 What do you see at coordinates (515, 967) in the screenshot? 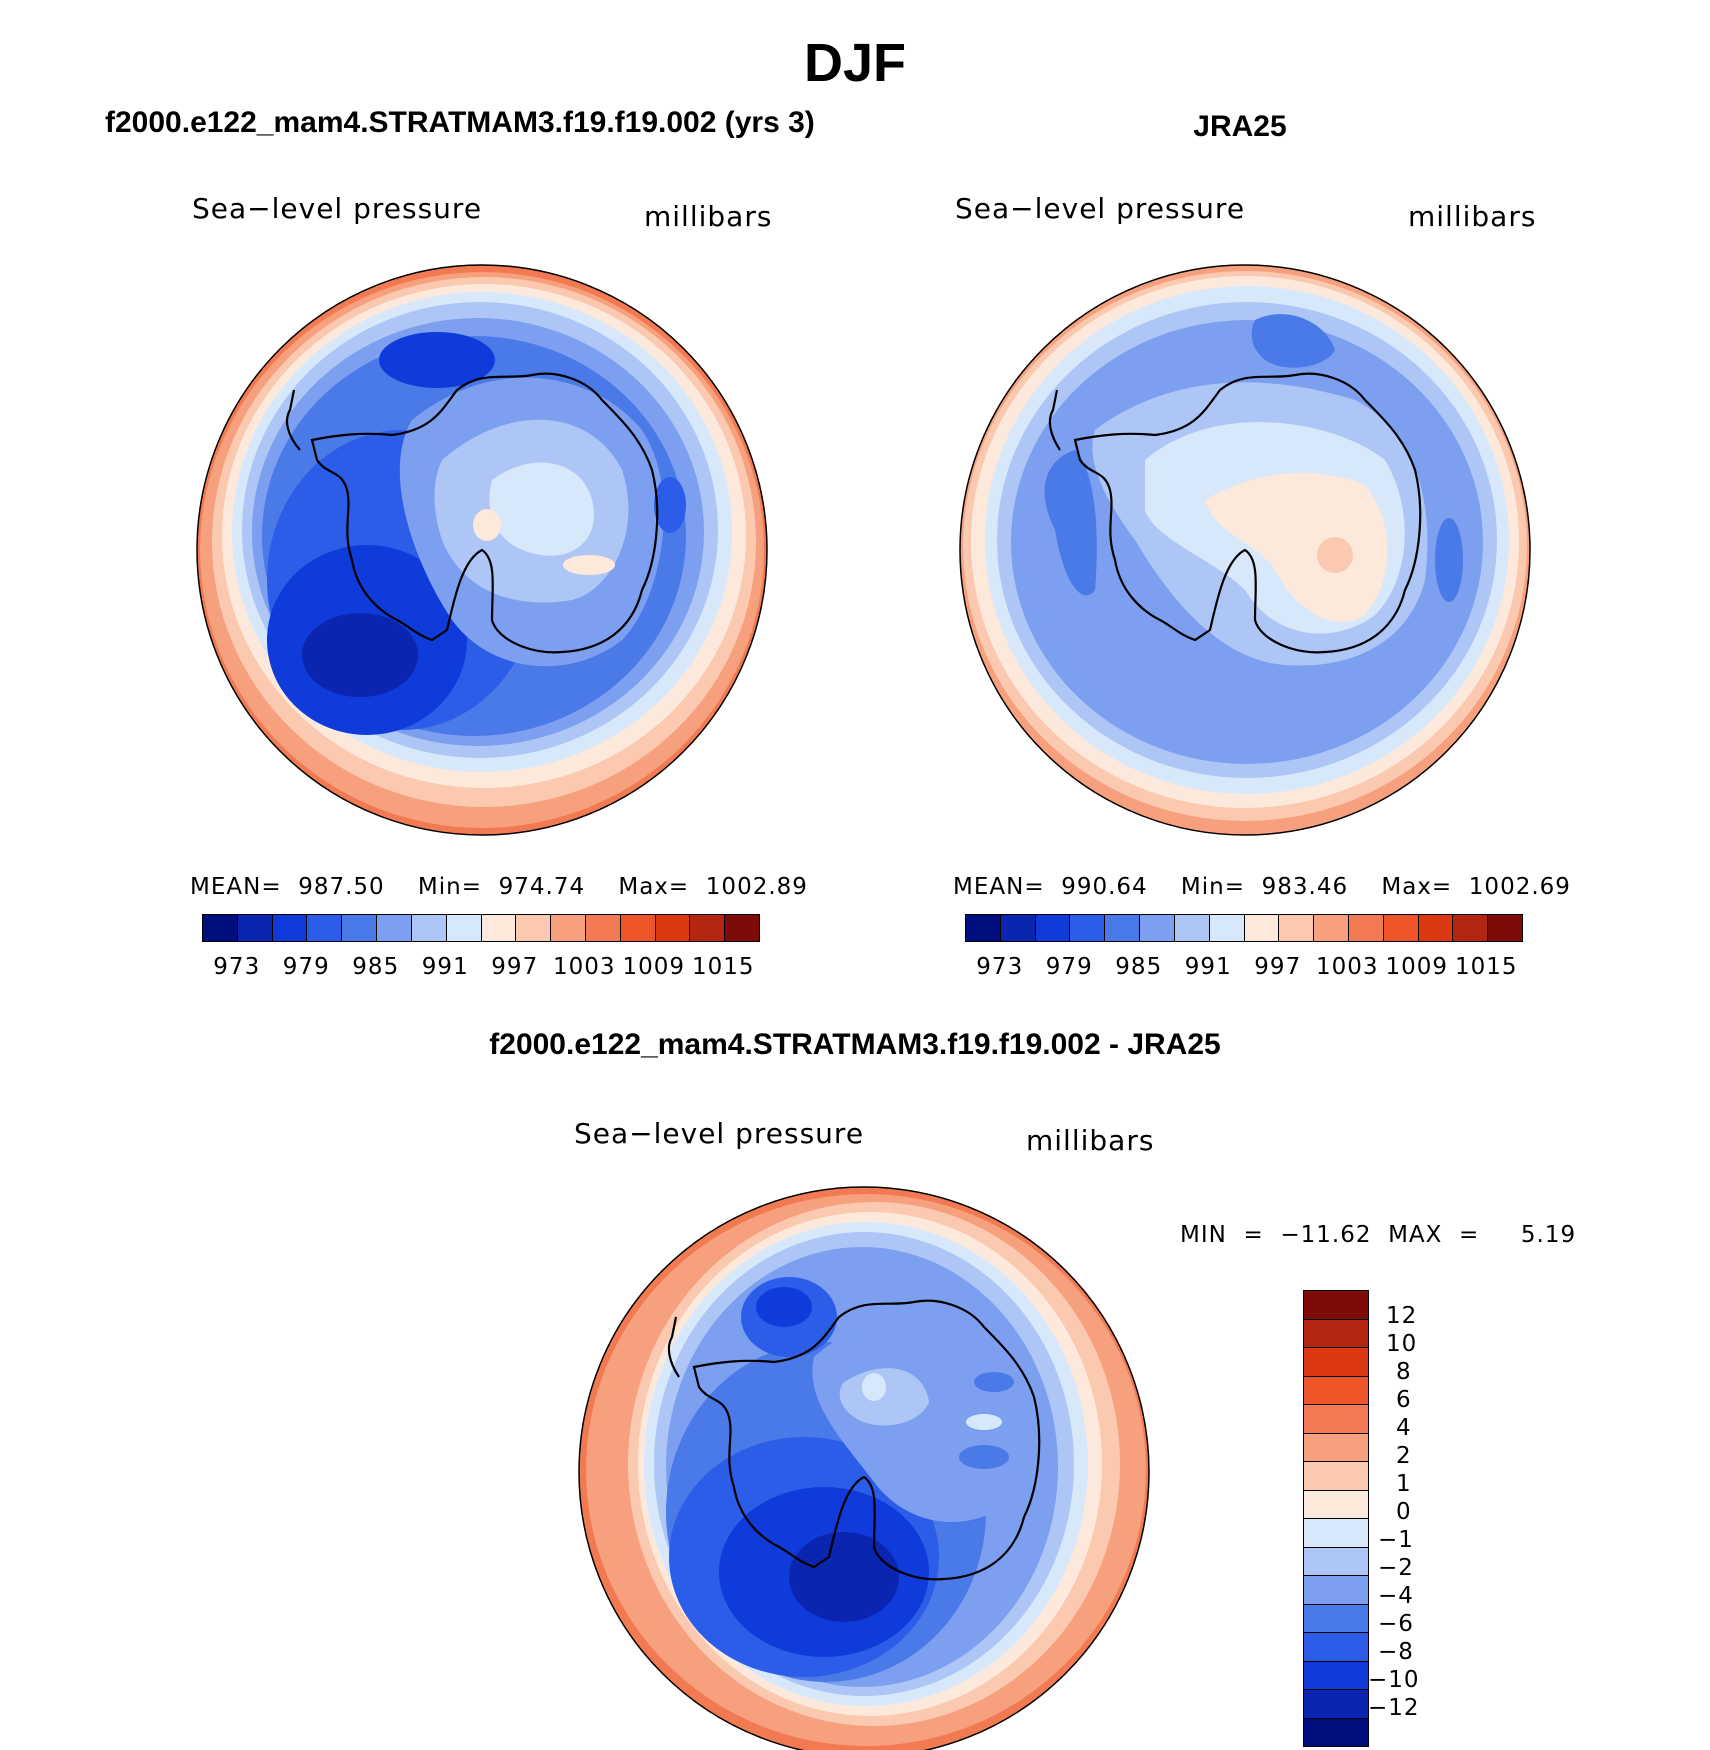
I see `panel1-tick: 997` at bounding box center [515, 967].